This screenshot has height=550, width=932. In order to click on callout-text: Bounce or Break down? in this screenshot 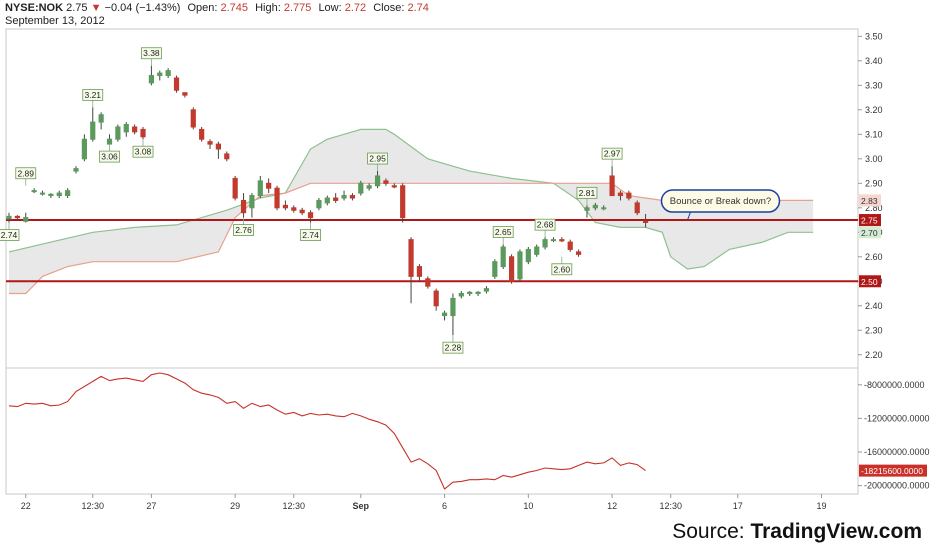, I will do `click(720, 201)`.